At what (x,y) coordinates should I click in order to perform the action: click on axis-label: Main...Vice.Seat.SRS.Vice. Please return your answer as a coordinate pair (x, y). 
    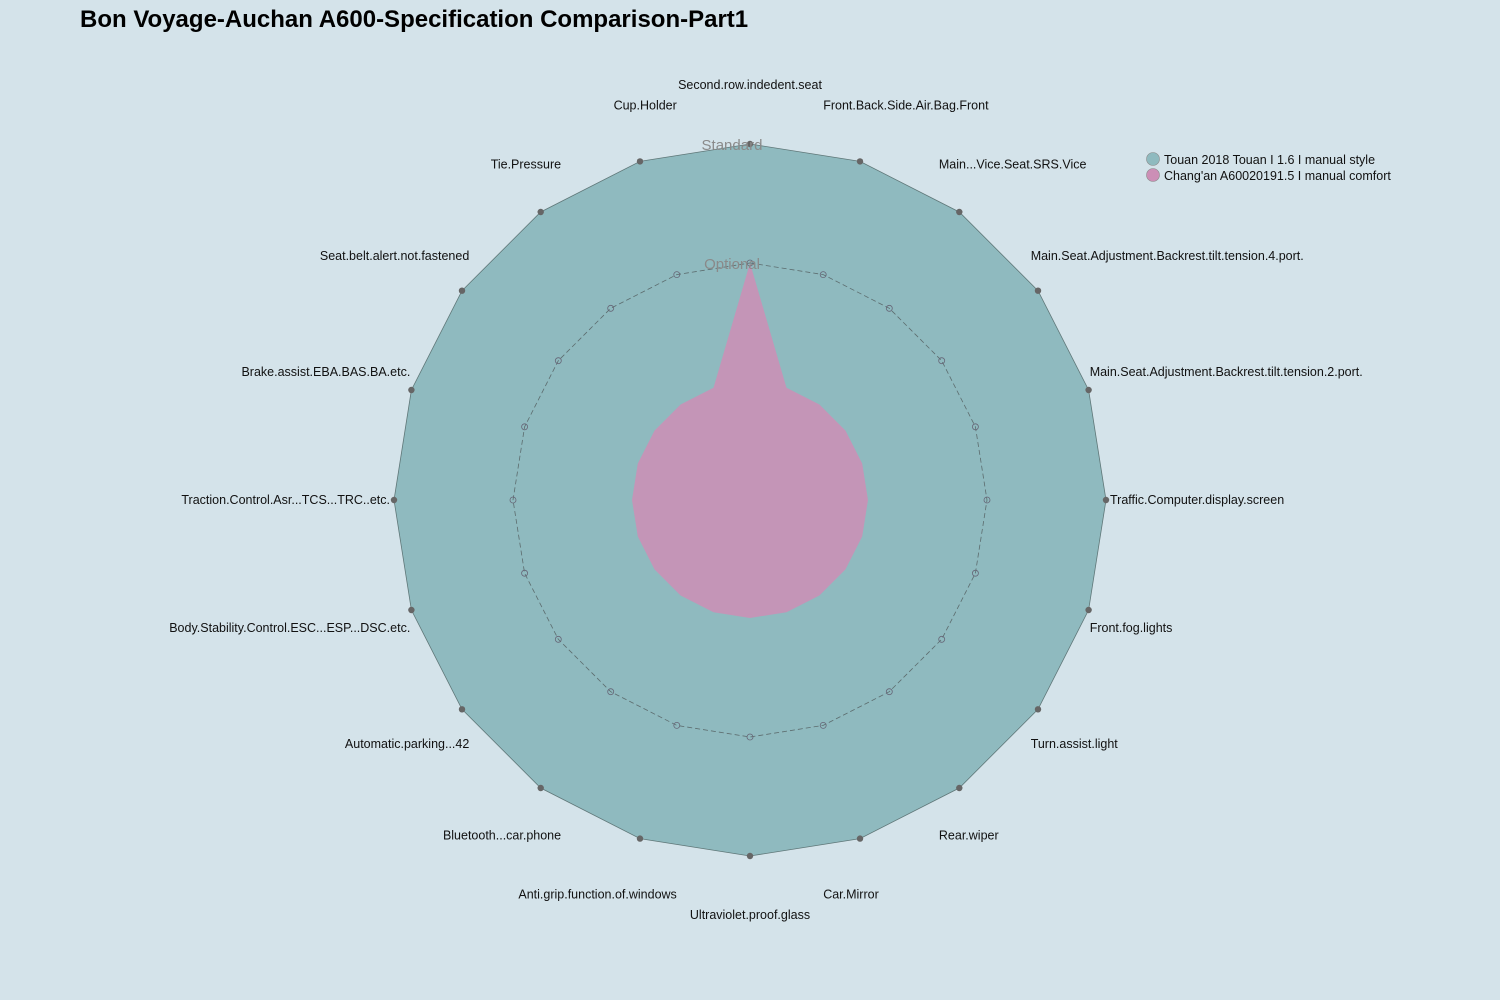
    Looking at the image, I should click on (1013, 164).